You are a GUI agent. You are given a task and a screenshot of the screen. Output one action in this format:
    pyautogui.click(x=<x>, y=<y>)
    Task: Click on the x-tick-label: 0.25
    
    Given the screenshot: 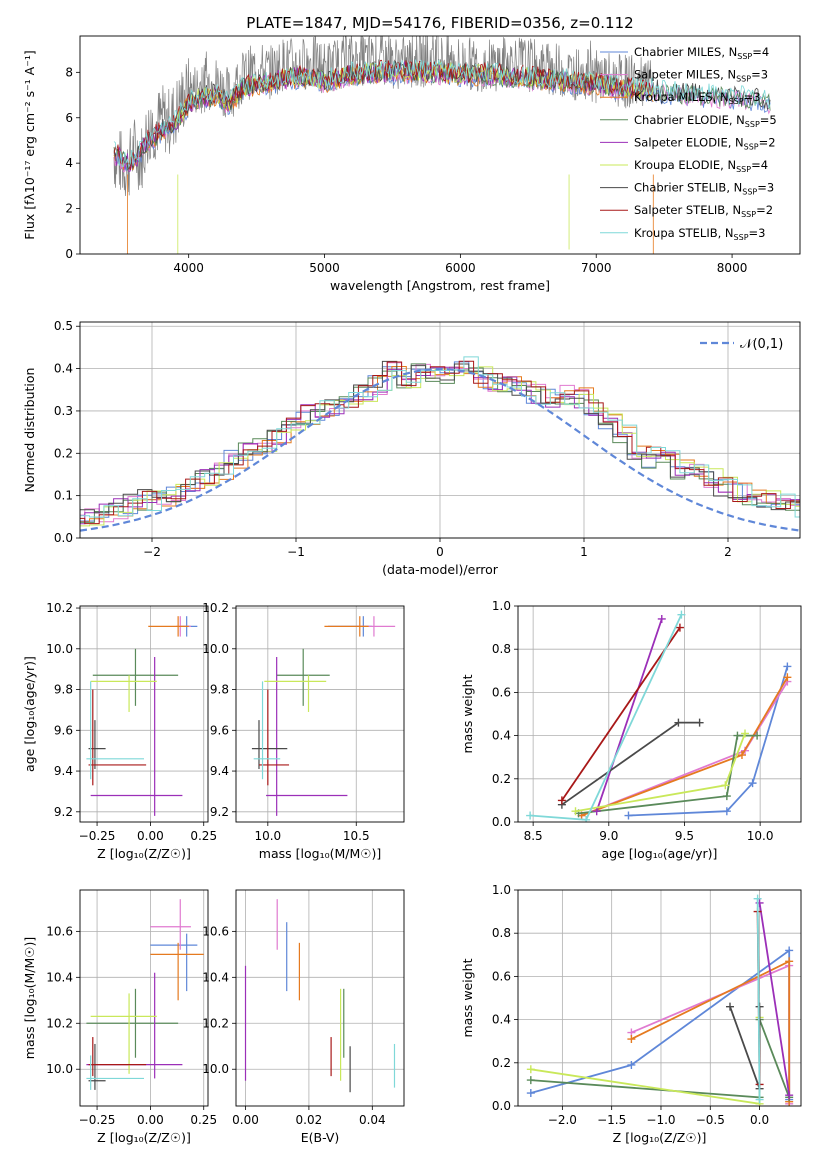 What is the action you would take?
    pyautogui.click(x=203, y=836)
    